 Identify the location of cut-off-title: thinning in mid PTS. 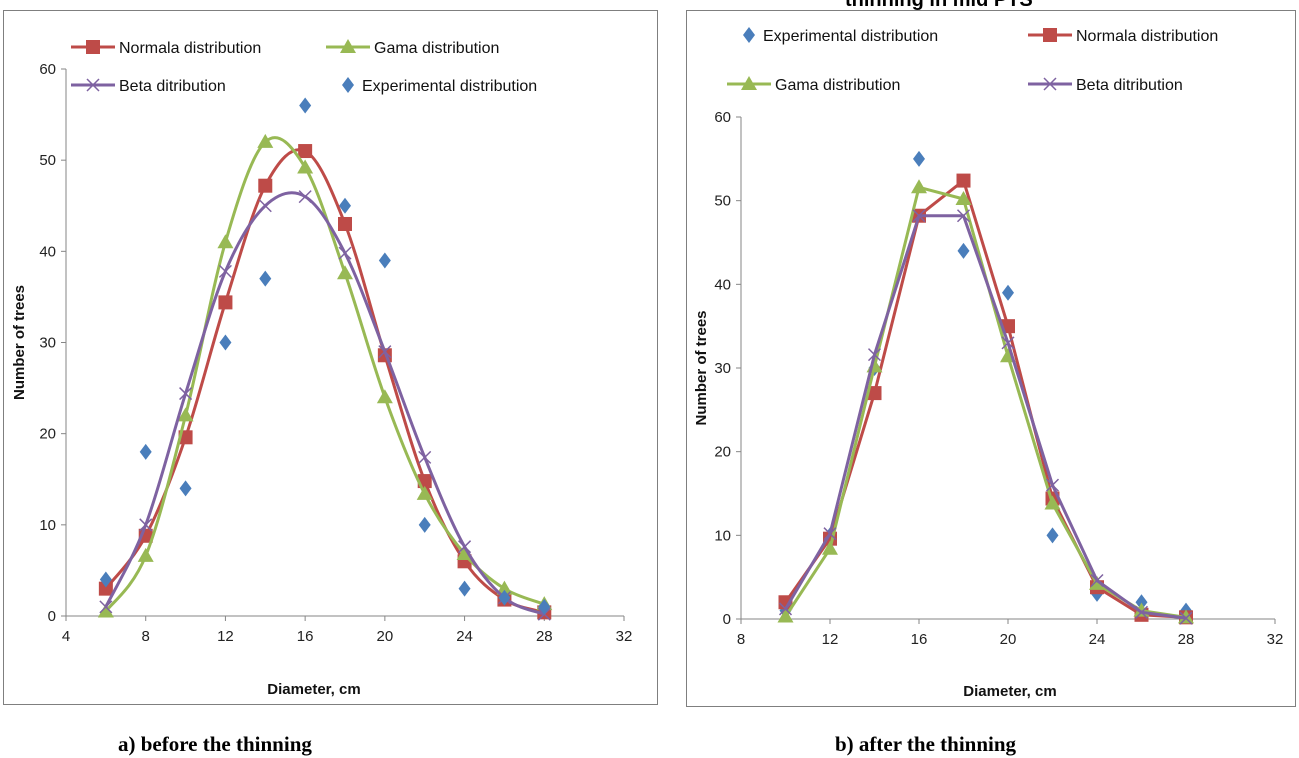
(939, 5).